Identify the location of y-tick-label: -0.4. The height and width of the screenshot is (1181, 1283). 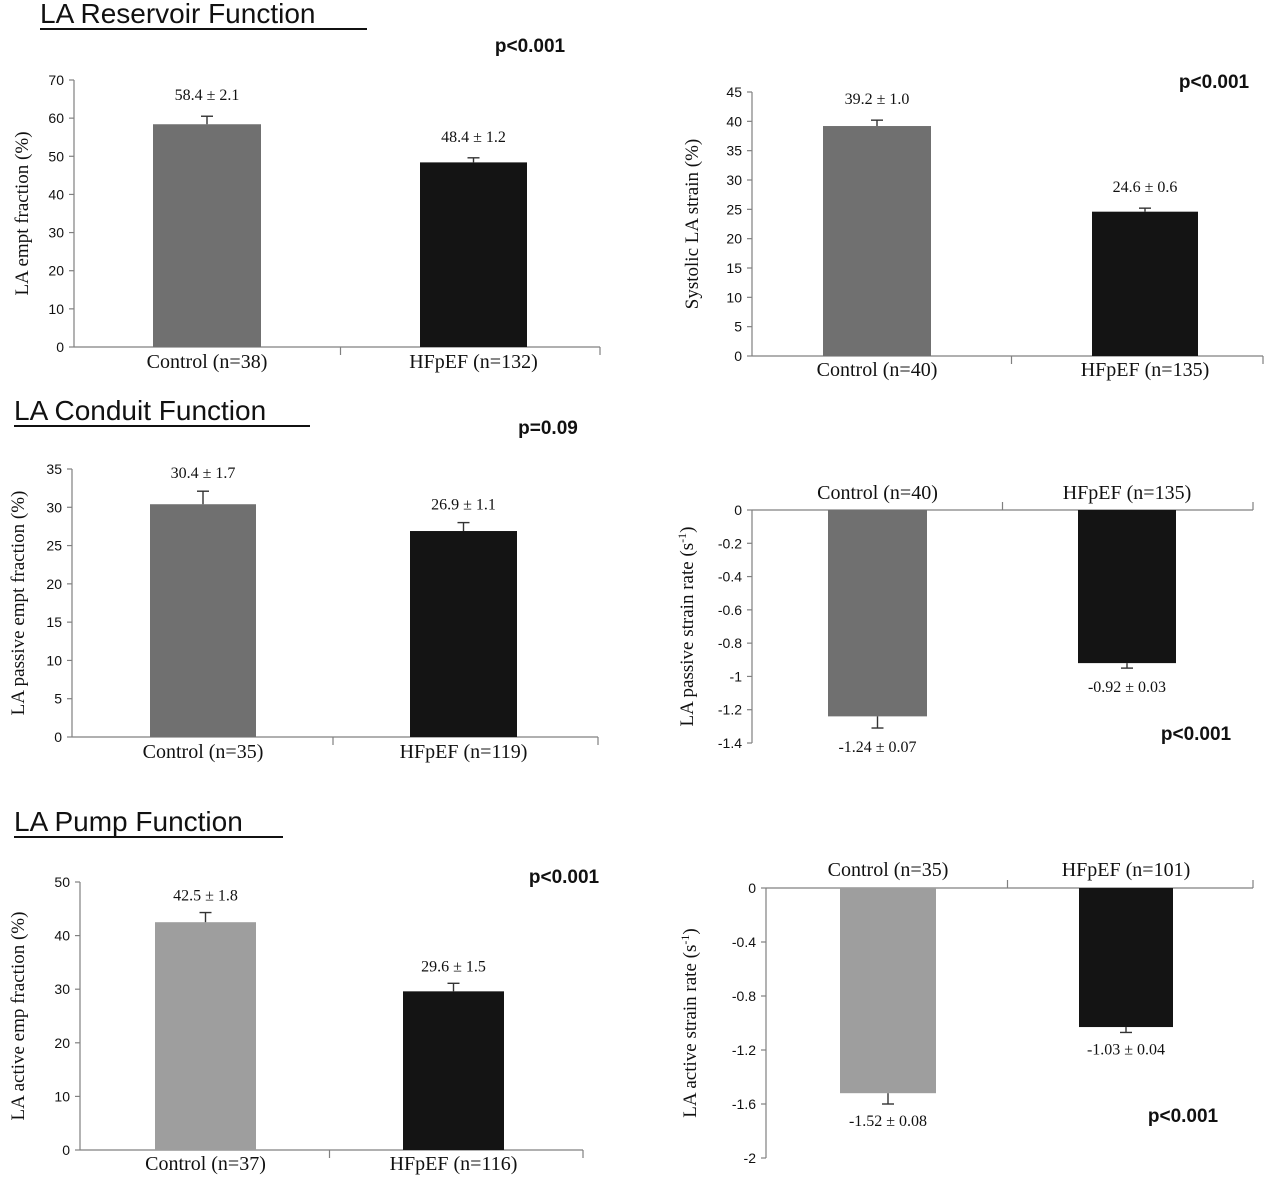
(744, 942).